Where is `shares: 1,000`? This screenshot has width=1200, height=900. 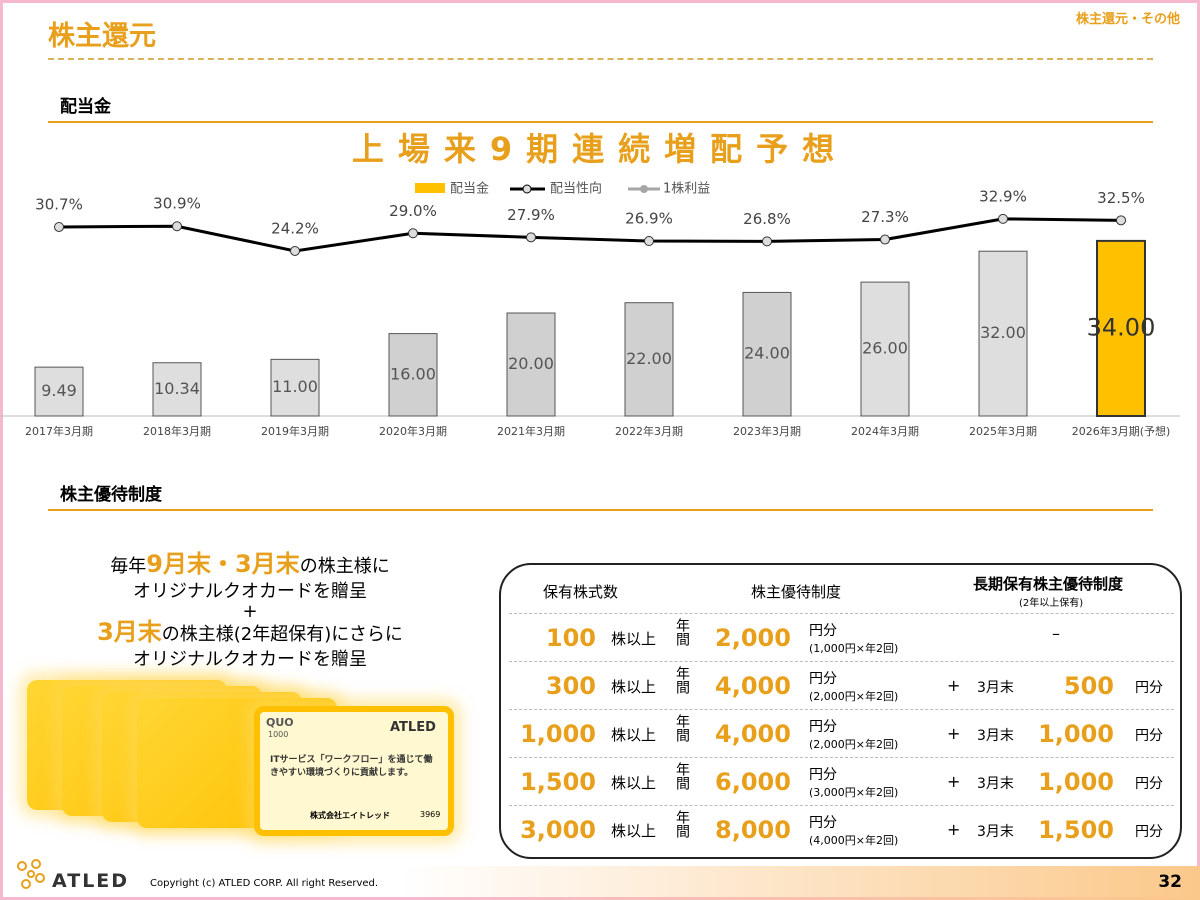
shares: 1,000 is located at coordinates (558, 734).